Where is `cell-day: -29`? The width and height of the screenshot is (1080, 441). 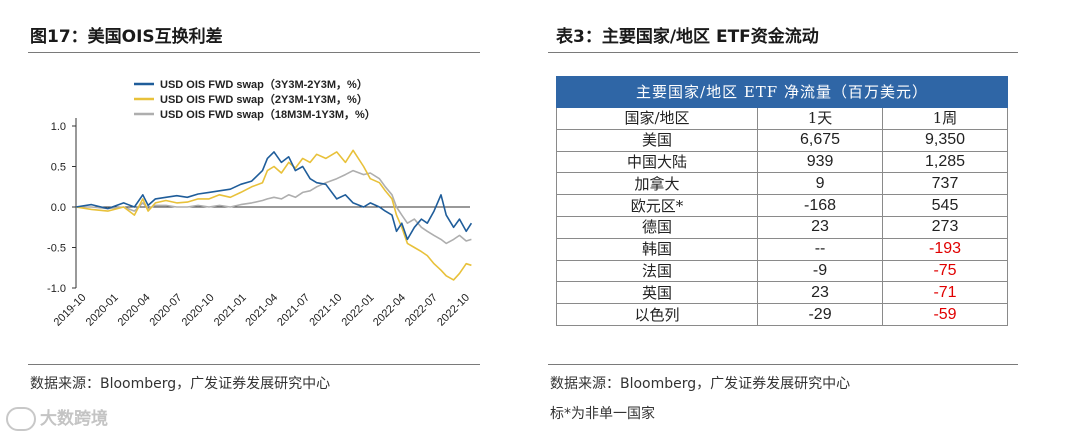 cell-day: -29 is located at coordinates (820, 314).